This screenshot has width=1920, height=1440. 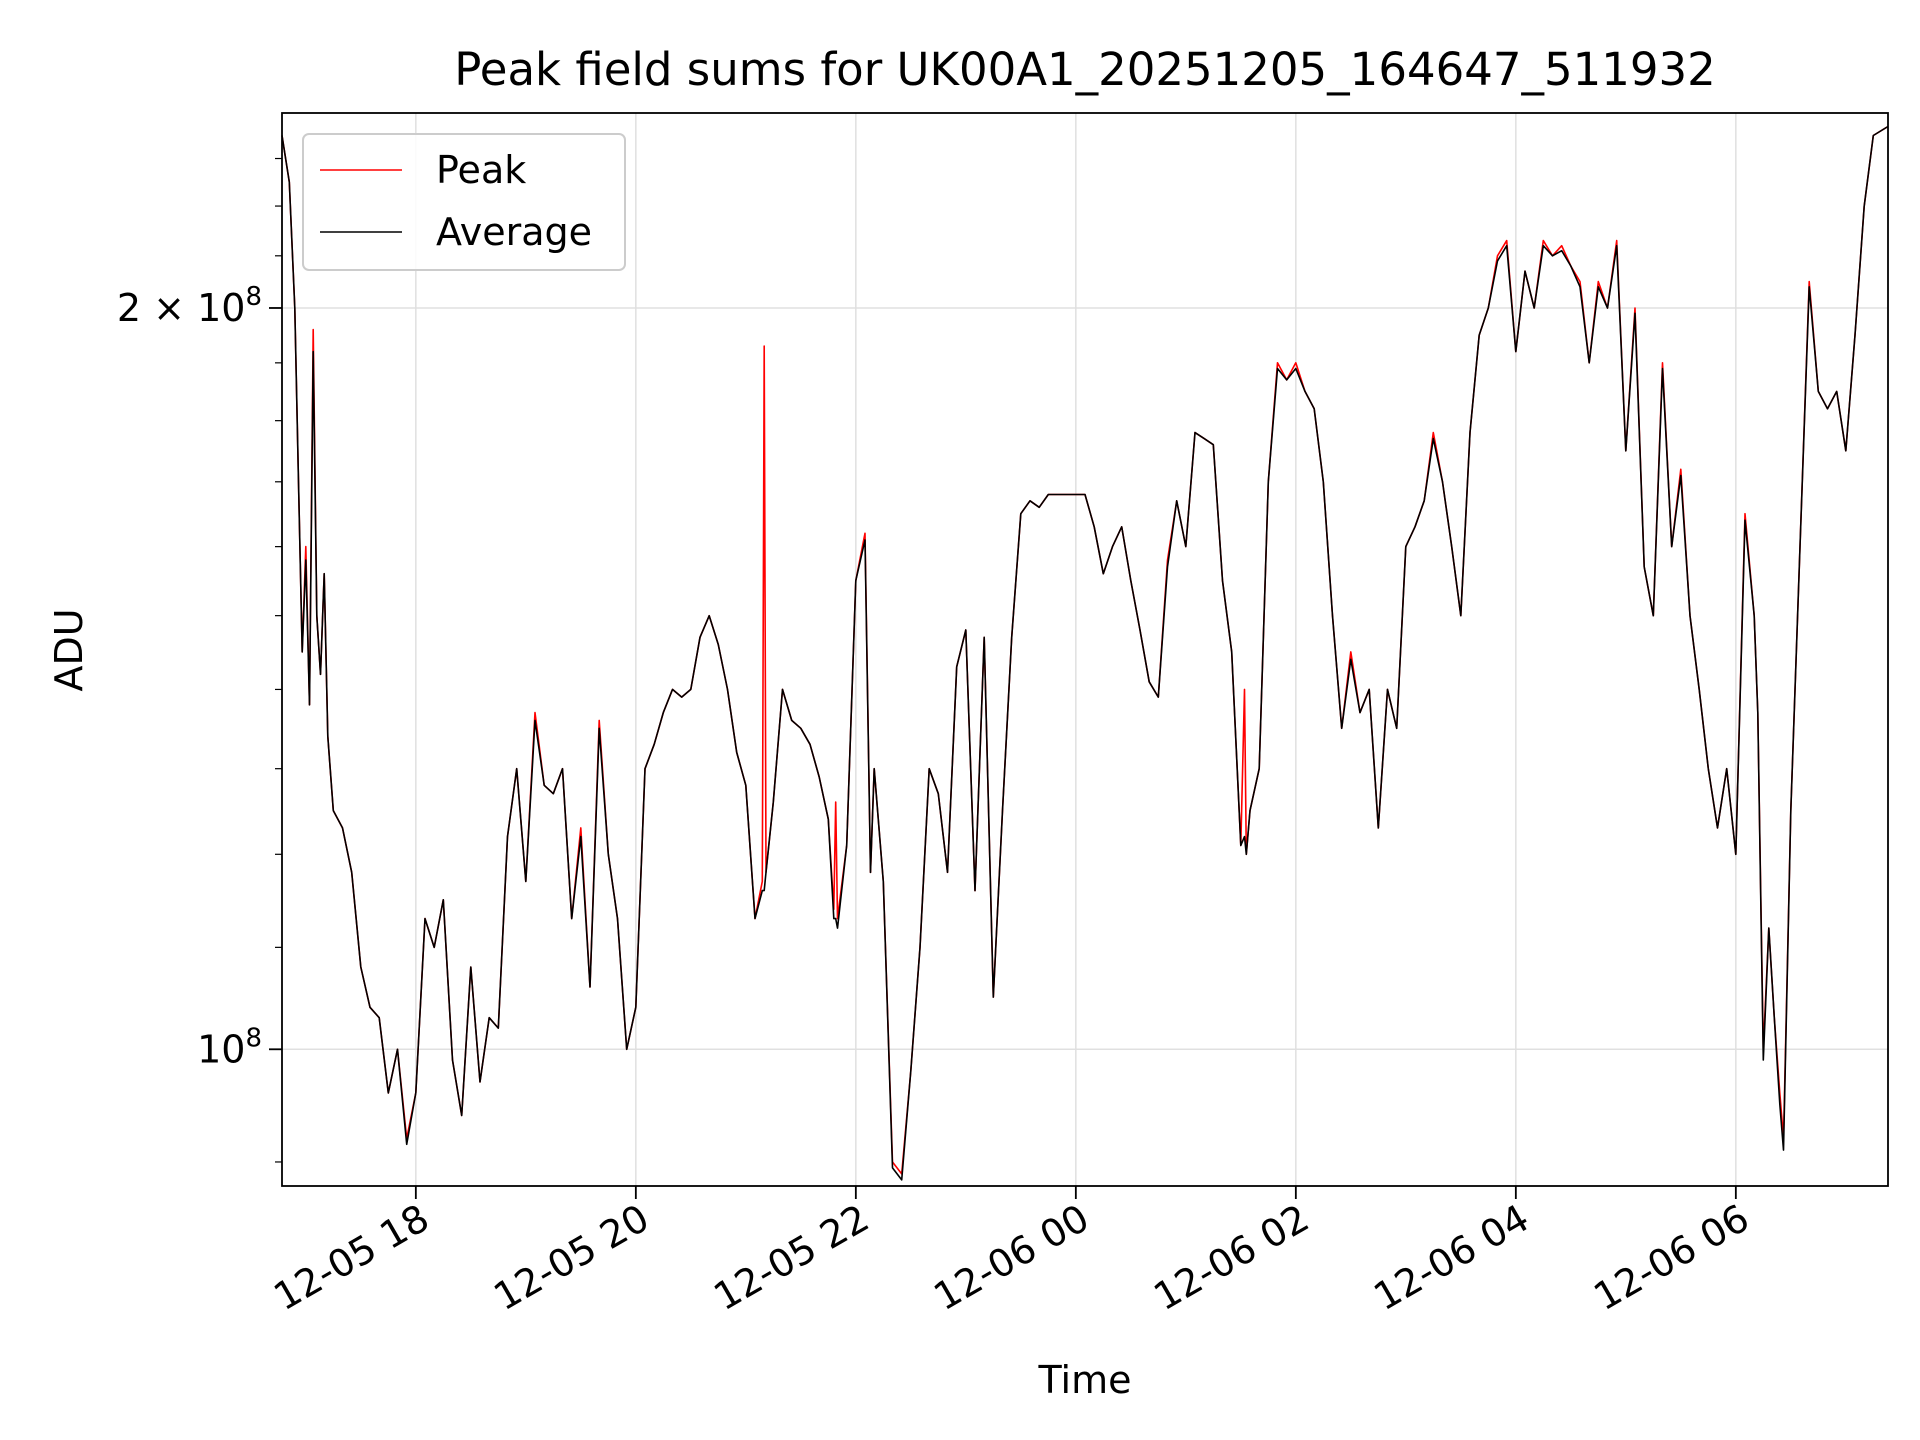 I want to click on y-tick-label: 108, so click(x=229, y=1047).